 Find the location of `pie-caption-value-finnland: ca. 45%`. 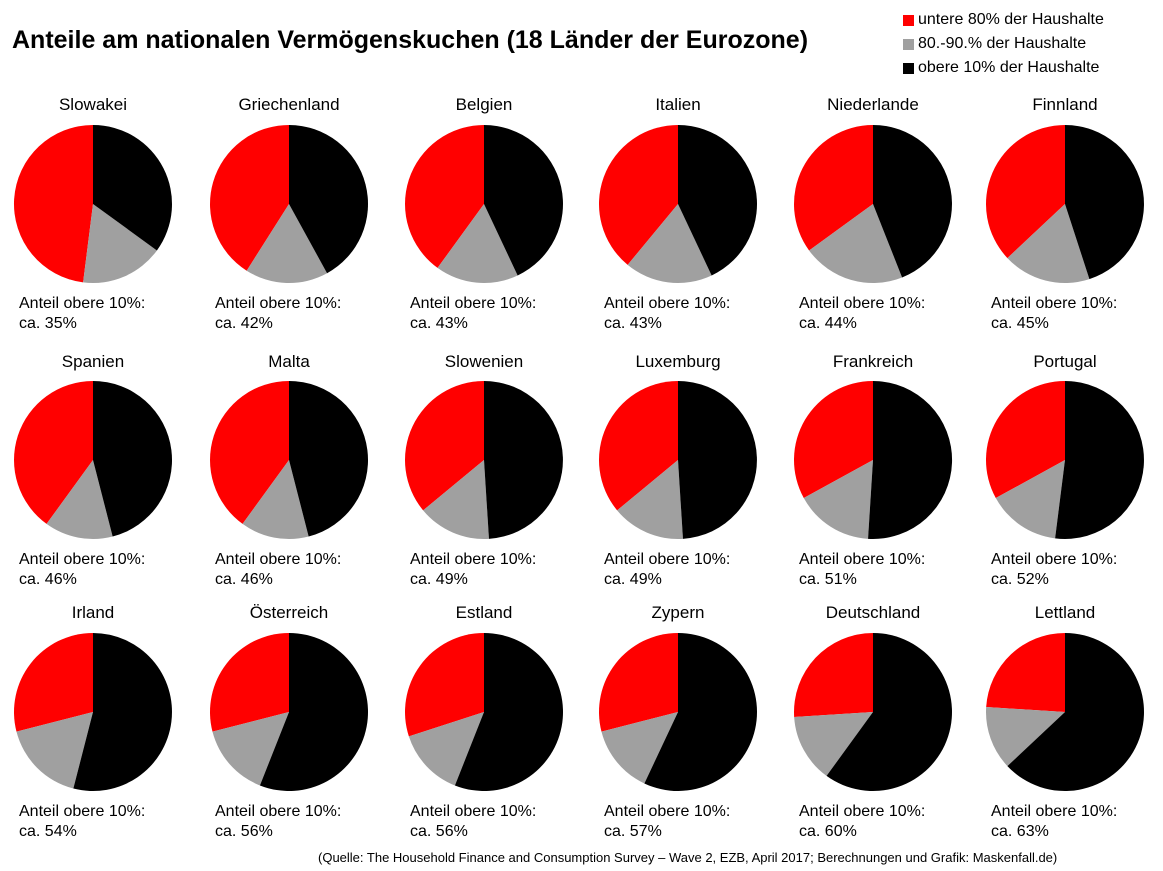

pie-caption-value-finnland: ca. 45% is located at coordinates (1020, 323).